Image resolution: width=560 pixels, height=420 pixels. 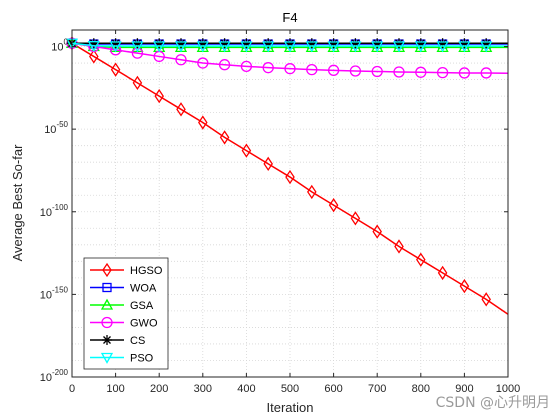 I want to click on x-tick-label: 500, so click(x=290, y=389).